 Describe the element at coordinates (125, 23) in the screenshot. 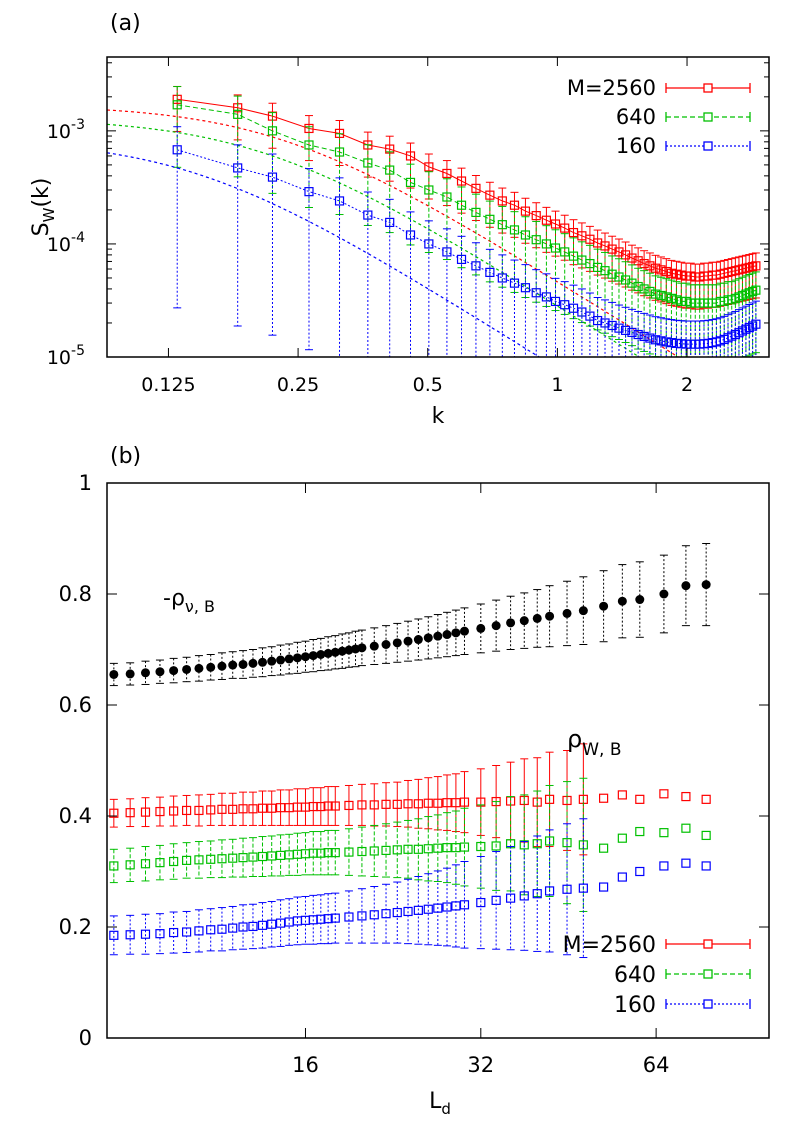

I see `panel-a-label: (a)` at that location.